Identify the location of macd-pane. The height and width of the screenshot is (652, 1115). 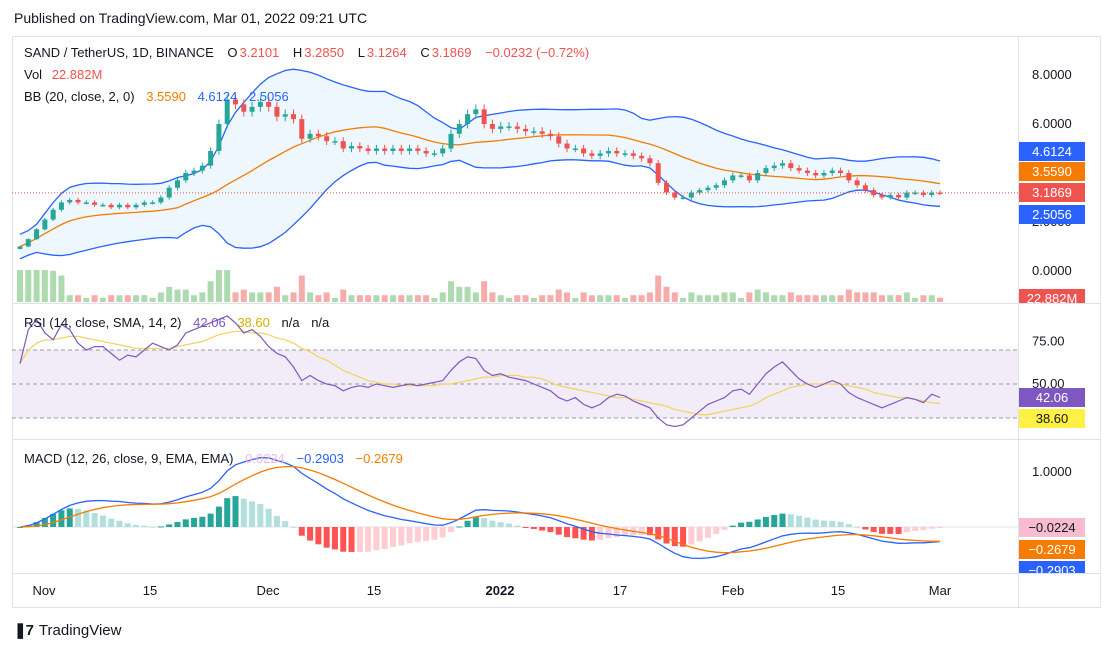
(515, 508).